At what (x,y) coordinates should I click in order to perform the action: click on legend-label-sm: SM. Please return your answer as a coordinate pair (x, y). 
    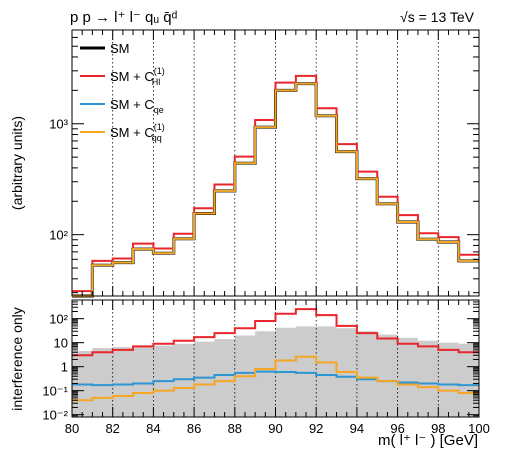
    Looking at the image, I should click on (120, 48).